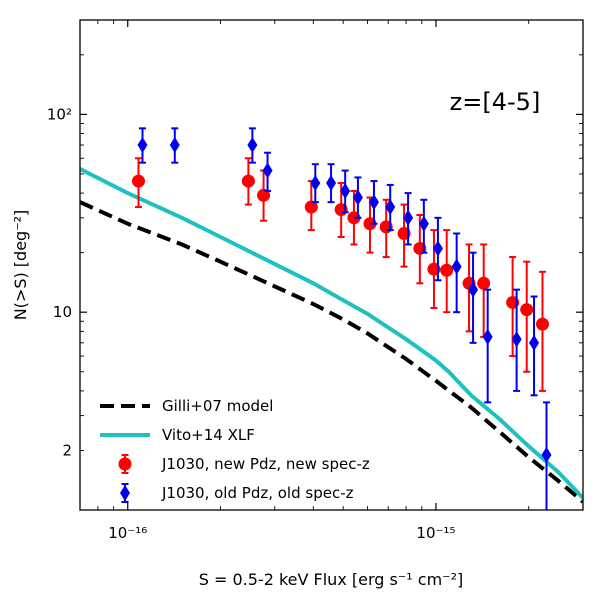 The image size is (592, 602). I want to click on legend-label: Gilli+07 model, so click(217, 406).